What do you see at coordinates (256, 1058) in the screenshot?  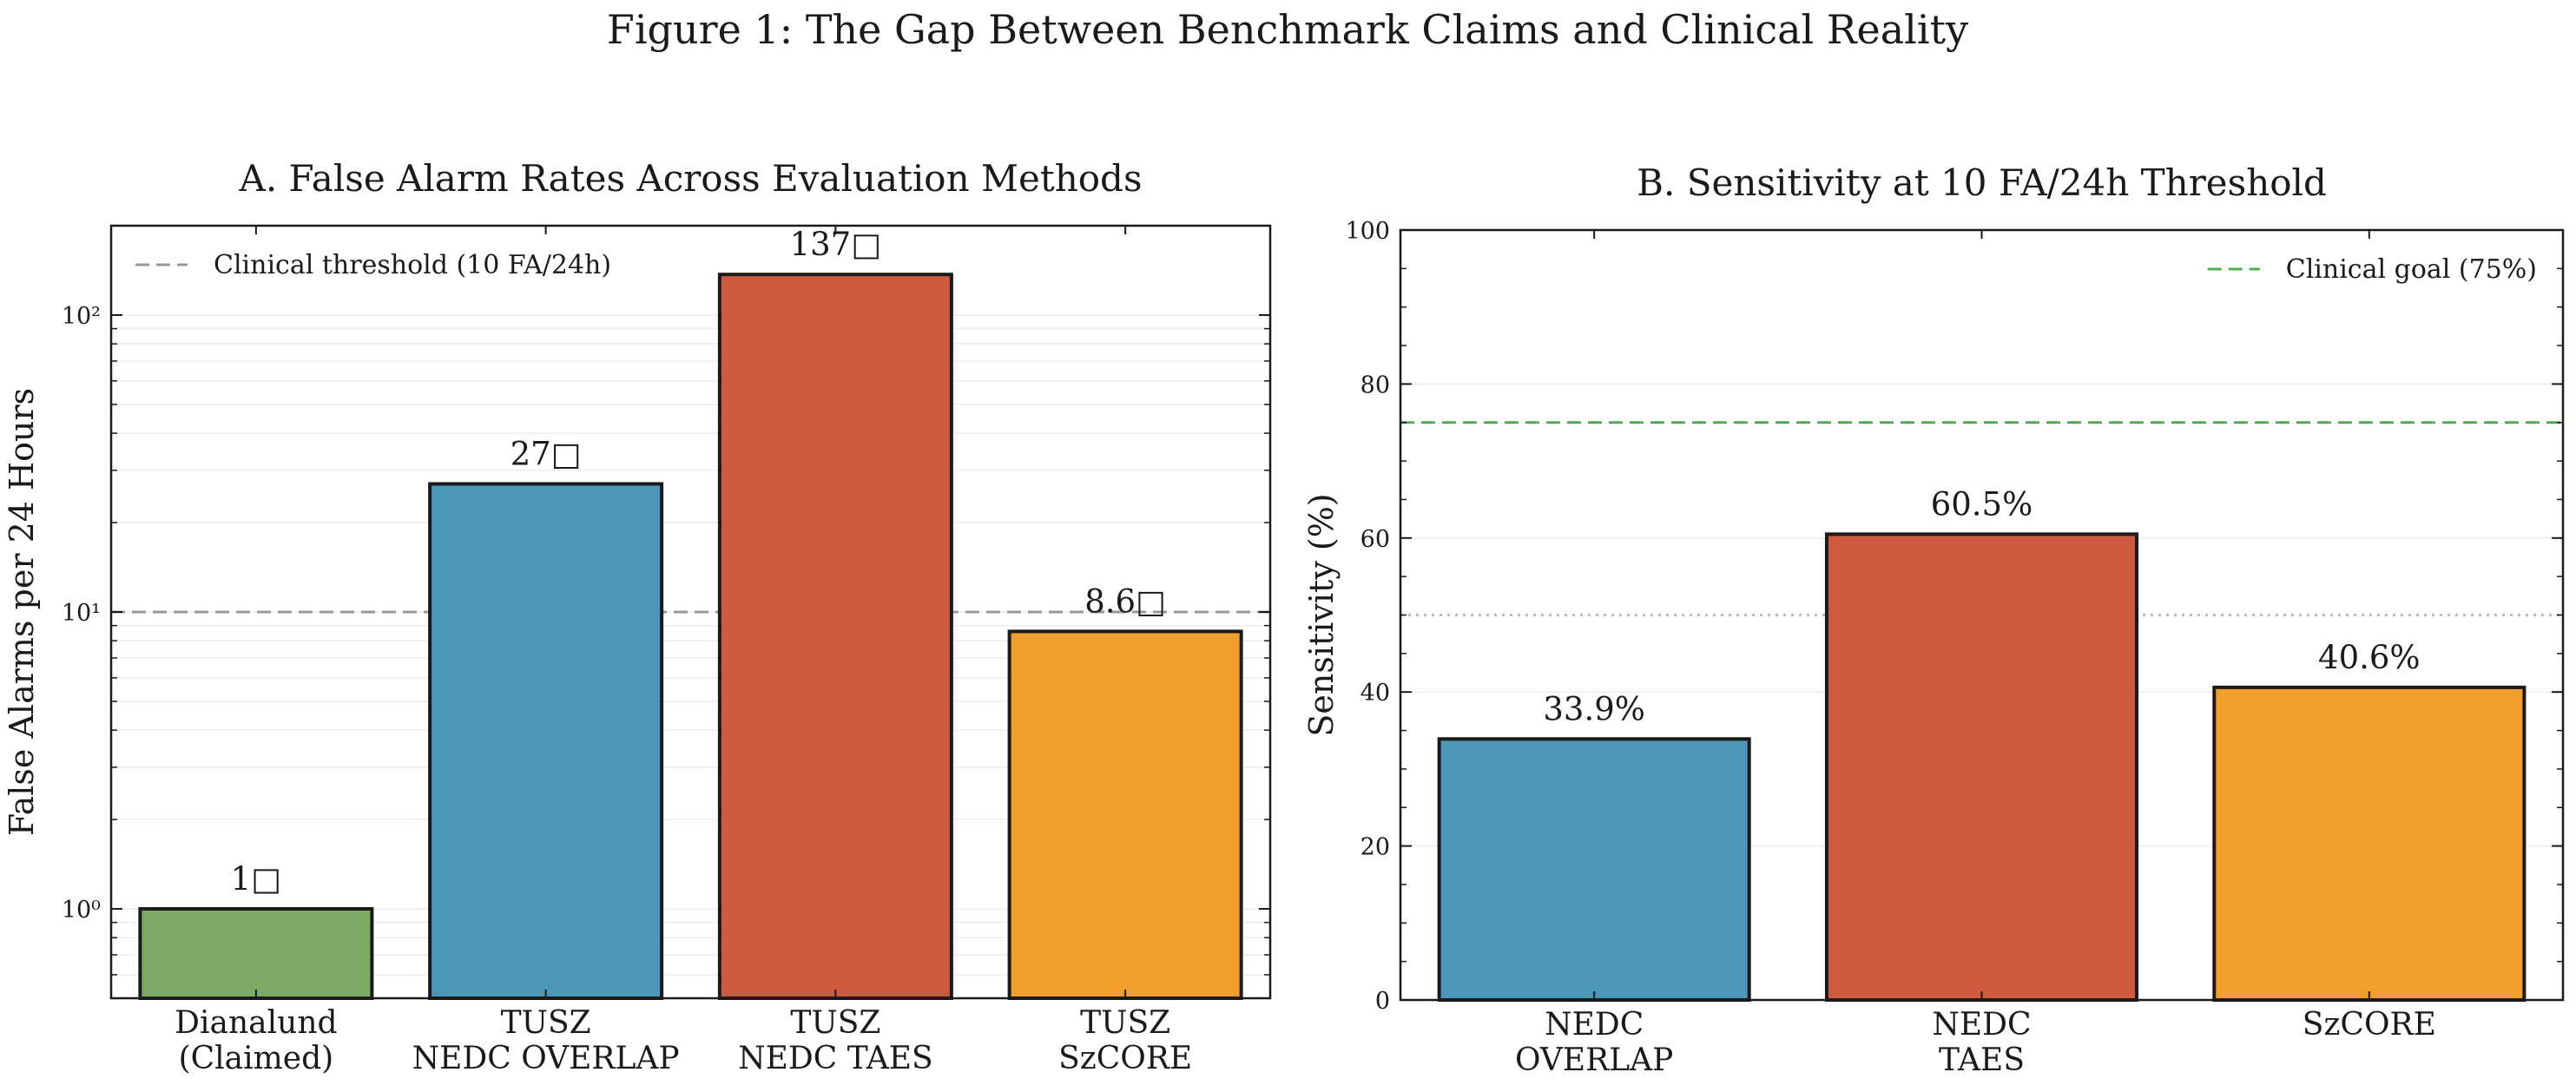 I see `category-label: (Claimed)` at bounding box center [256, 1058].